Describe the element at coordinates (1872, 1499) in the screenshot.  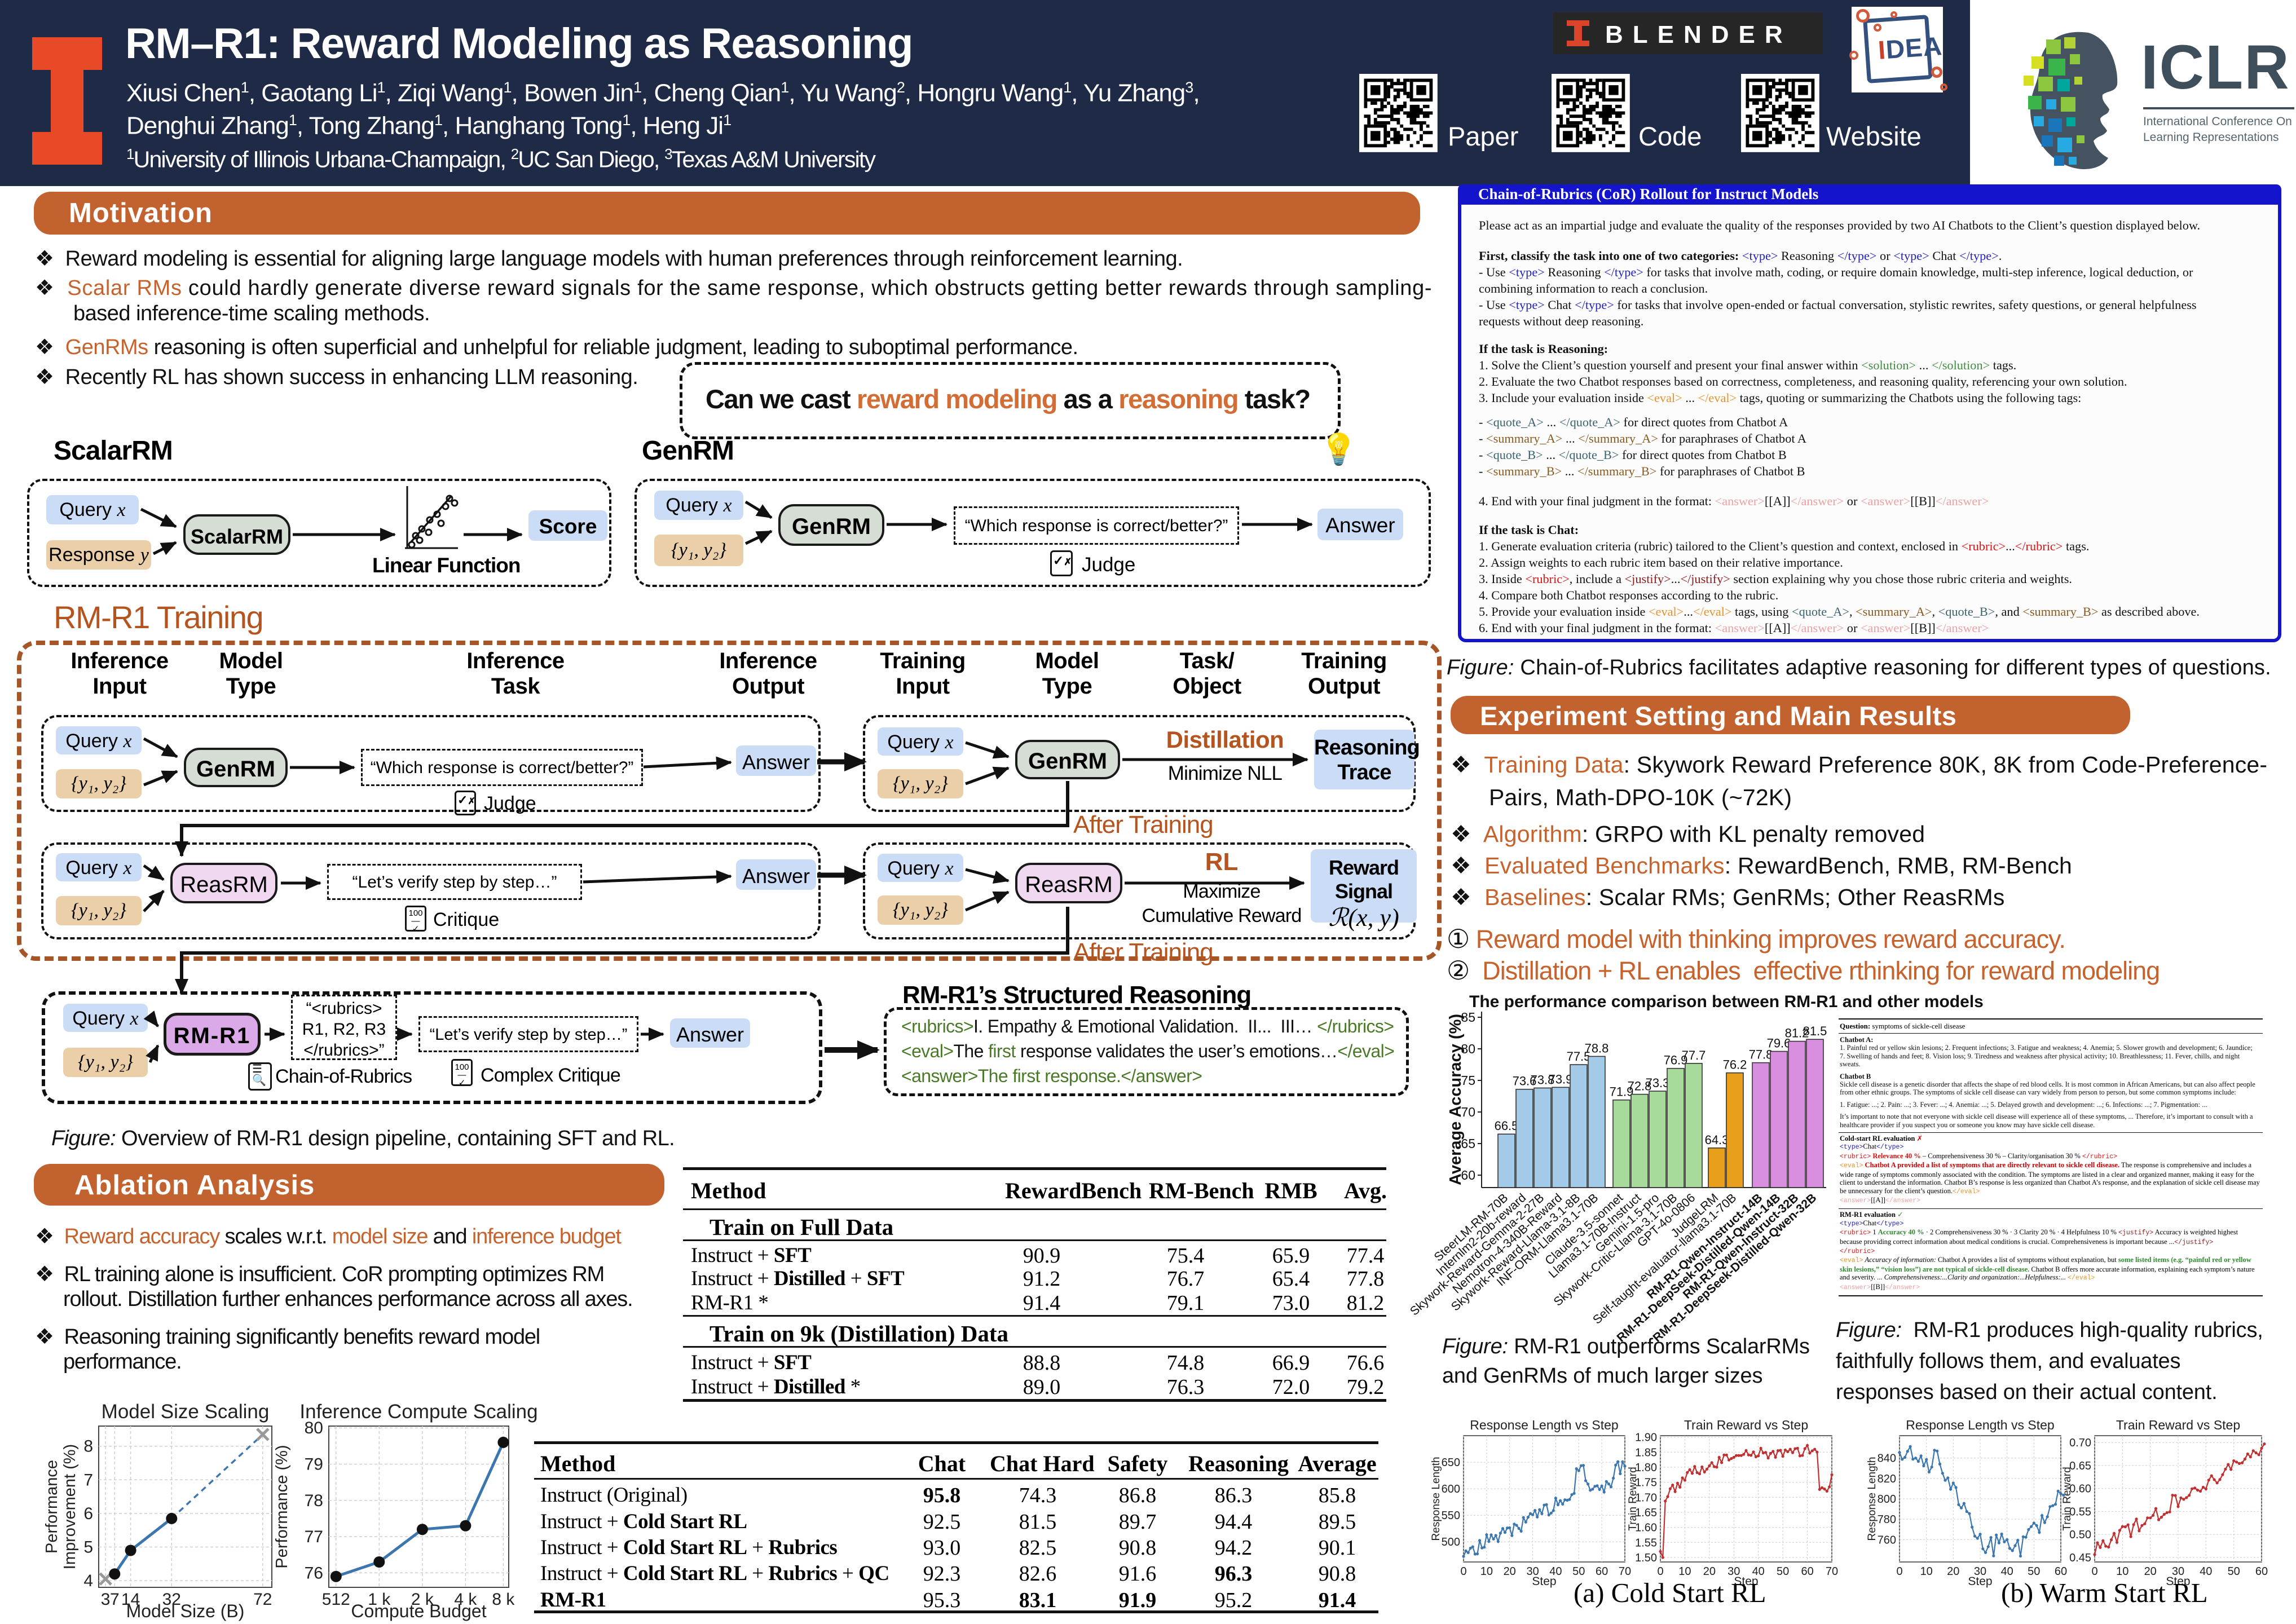
I see `svg-text: Response Length` at that location.